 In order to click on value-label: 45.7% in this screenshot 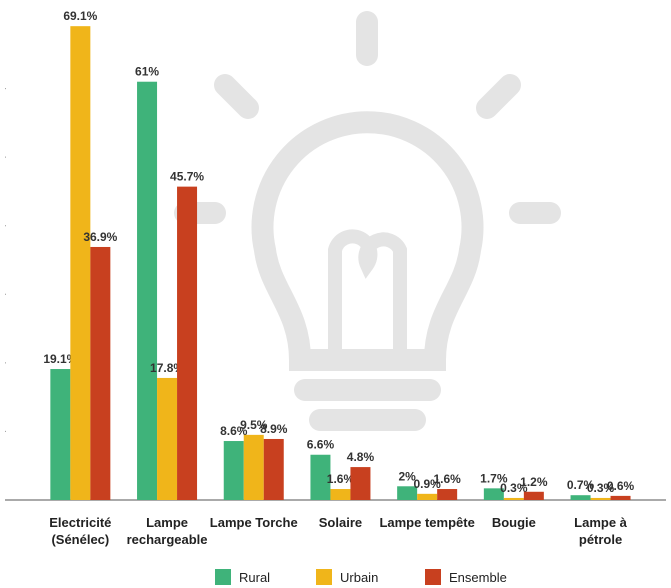, I will do `click(187, 177)`.